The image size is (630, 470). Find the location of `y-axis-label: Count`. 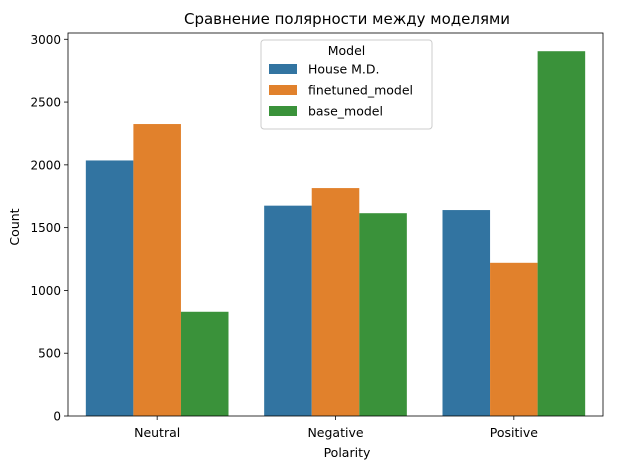

y-axis-label: Count is located at coordinates (14, 226).